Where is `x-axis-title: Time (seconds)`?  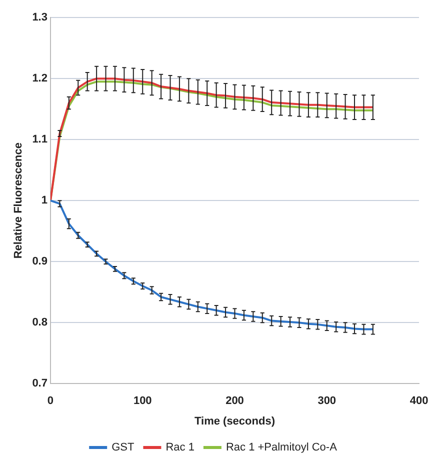
x-axis-title: Time (seconds) is located at coordinates (235, 421).